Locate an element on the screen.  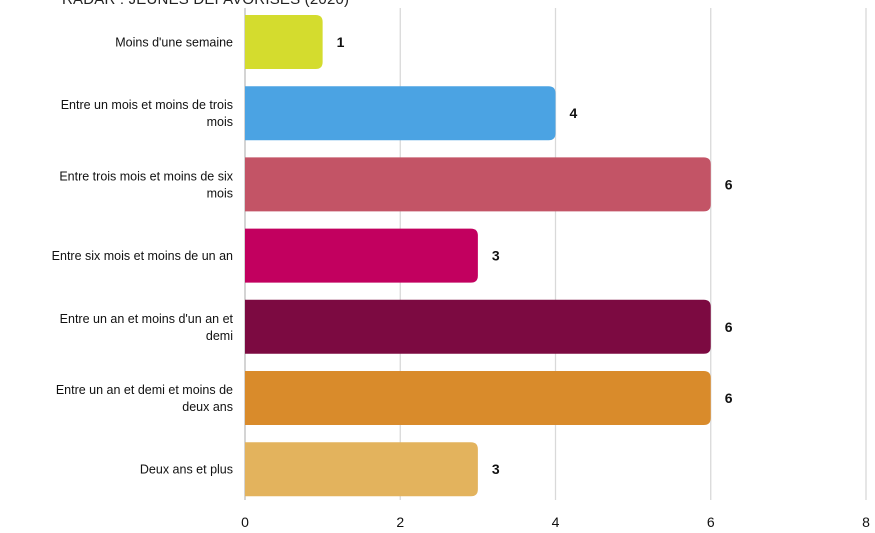
category-label: Deux ans et plus is located at coordinates (186, 470).